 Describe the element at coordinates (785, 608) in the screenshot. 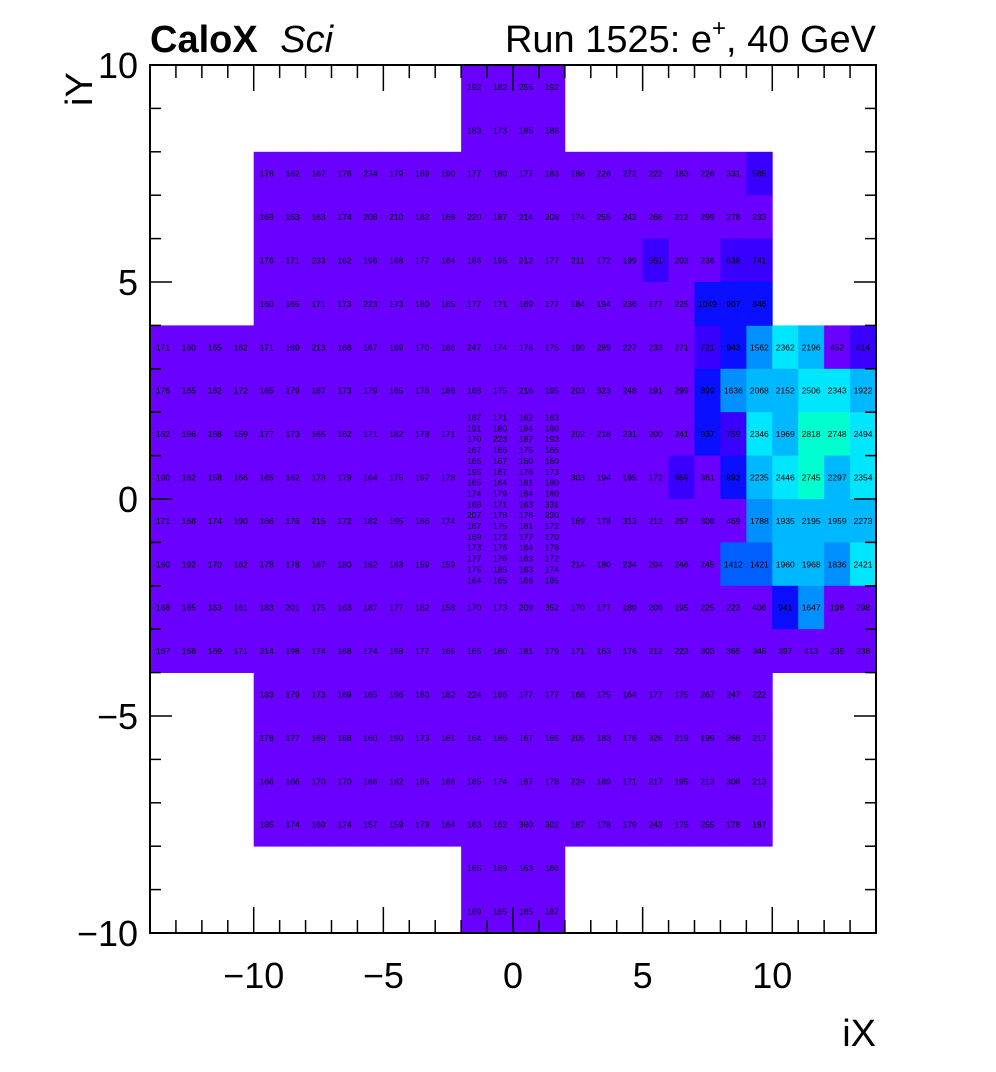

I see `cell-value-label: 941` at that location.